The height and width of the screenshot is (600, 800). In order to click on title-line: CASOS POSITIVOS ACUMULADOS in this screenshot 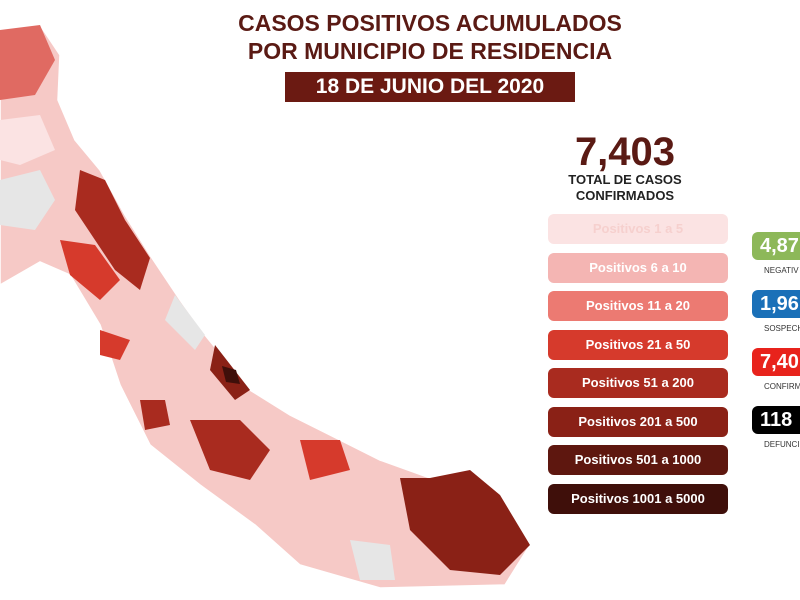, I will do `click(430, 23)`.